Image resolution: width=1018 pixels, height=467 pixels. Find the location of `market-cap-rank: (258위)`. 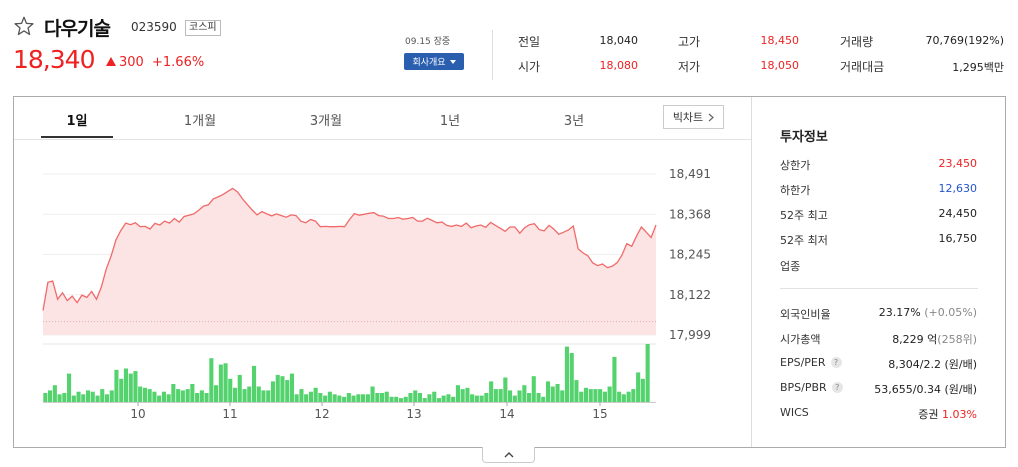

market-cap-rank: (258위) is located at coordinates (957, 339).